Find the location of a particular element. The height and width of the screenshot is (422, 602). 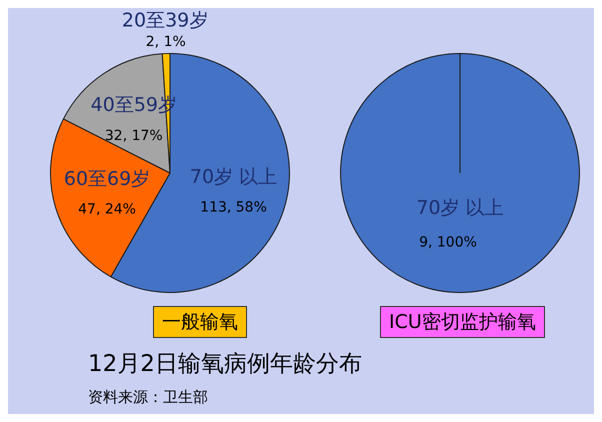

text: ICU密切监护输氧 is located at coordinates (462, 322).